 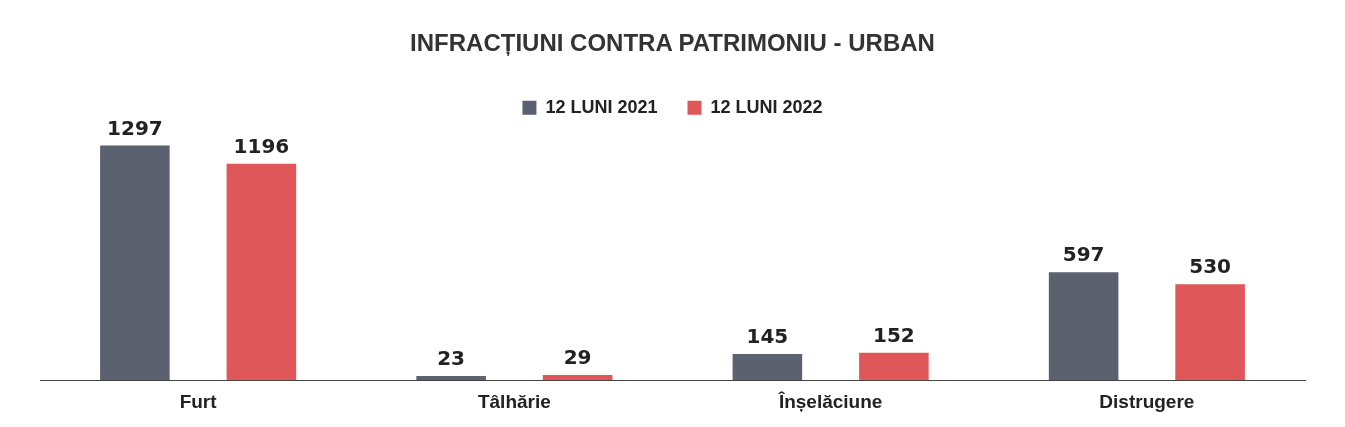 I want to click on data-label: 145, so click(x=767, y=336).